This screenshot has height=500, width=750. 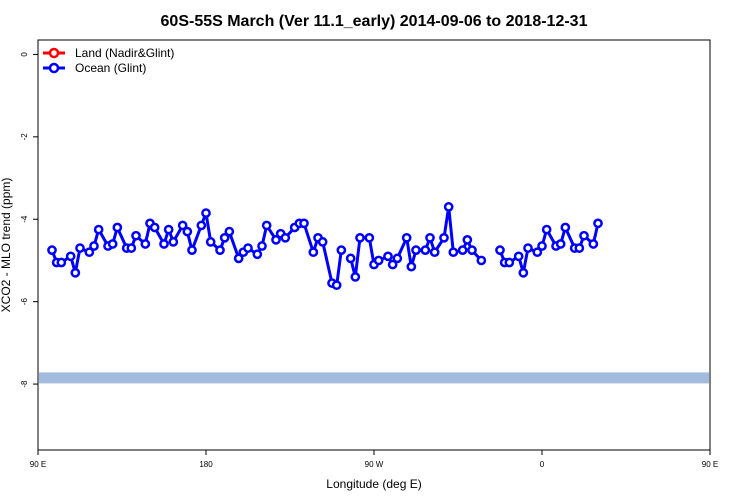 What do you see at coordinates (373, 484) in the screenshot?
I see `x-axis-label: Longitude (deg E)` at bounding box center [373, 484].